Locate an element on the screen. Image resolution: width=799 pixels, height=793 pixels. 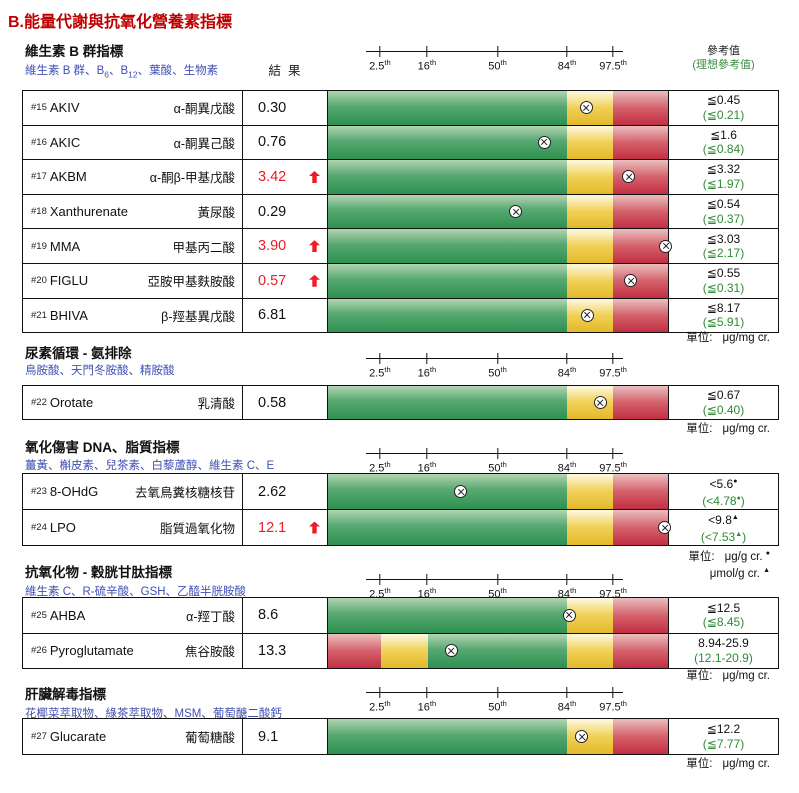
reference-ideal-value: (≦7.77) is located at coordinates (723, 743).